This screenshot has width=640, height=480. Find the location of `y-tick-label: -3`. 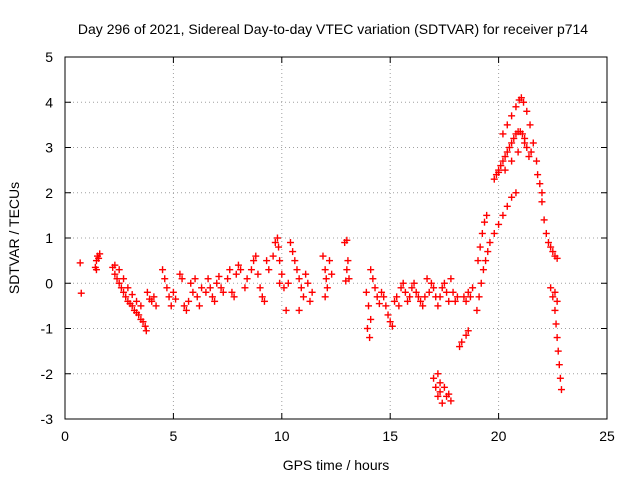

y-tick-label: -3 is located at coordinates (47, 419).